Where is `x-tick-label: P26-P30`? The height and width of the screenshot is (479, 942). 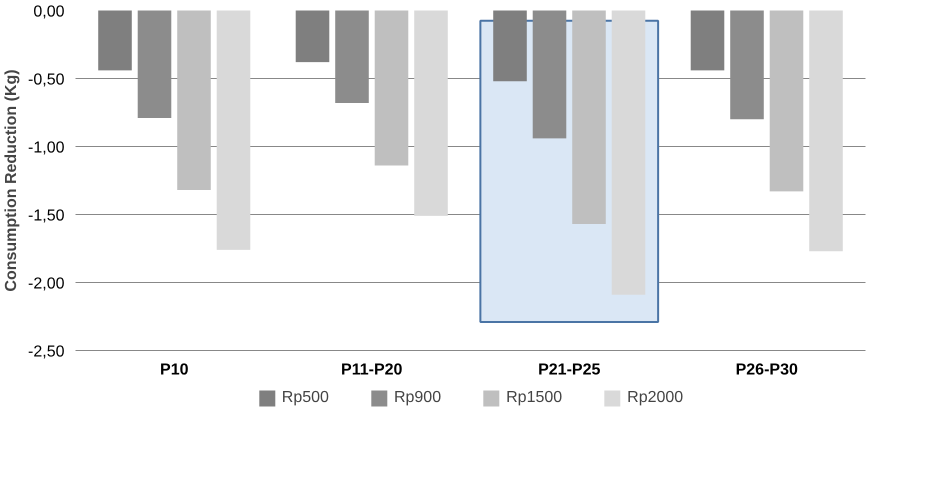
x-tick-label: P26-P30 is located at coordinates (767, 370).